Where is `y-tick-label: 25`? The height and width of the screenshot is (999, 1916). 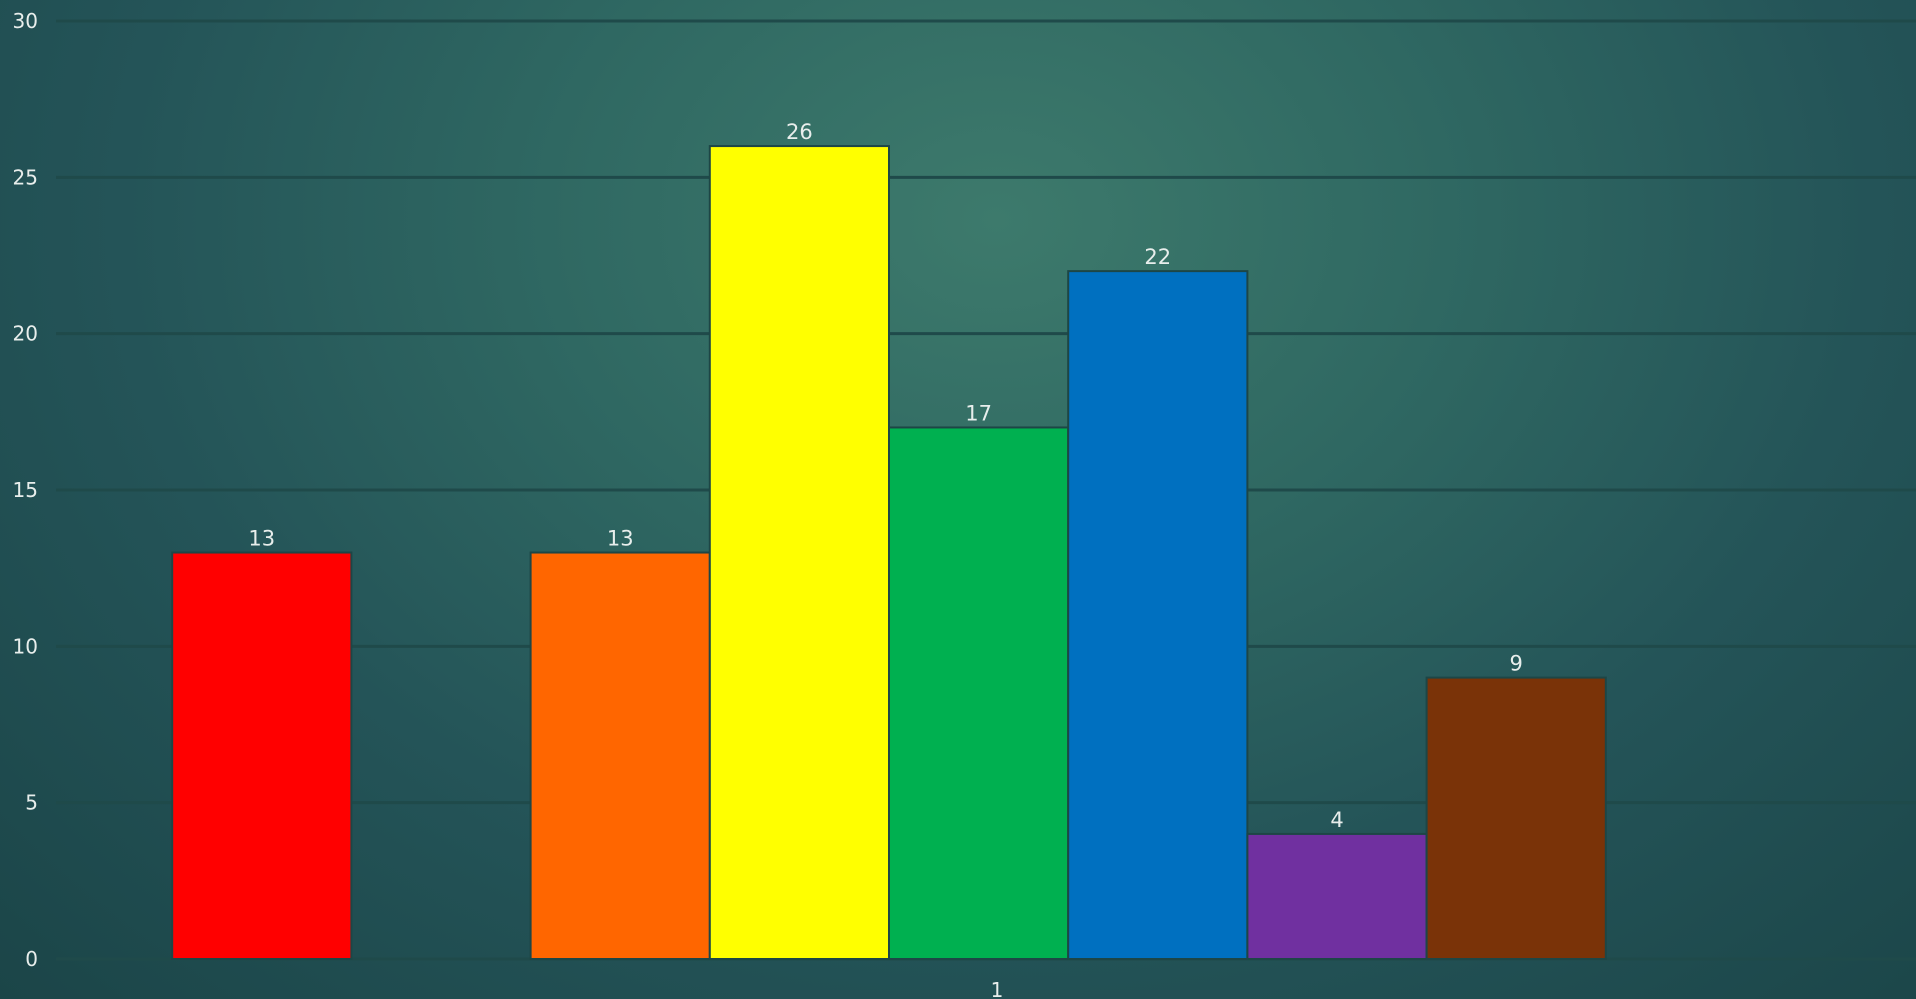 y-tick-label: 25 is located at coordinates (25, 177).